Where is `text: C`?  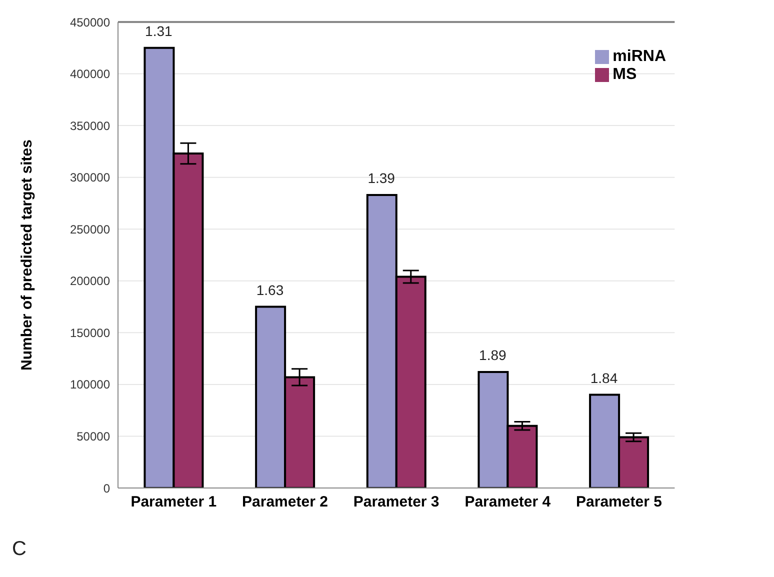
text: C is located at coordinates (20, 549).